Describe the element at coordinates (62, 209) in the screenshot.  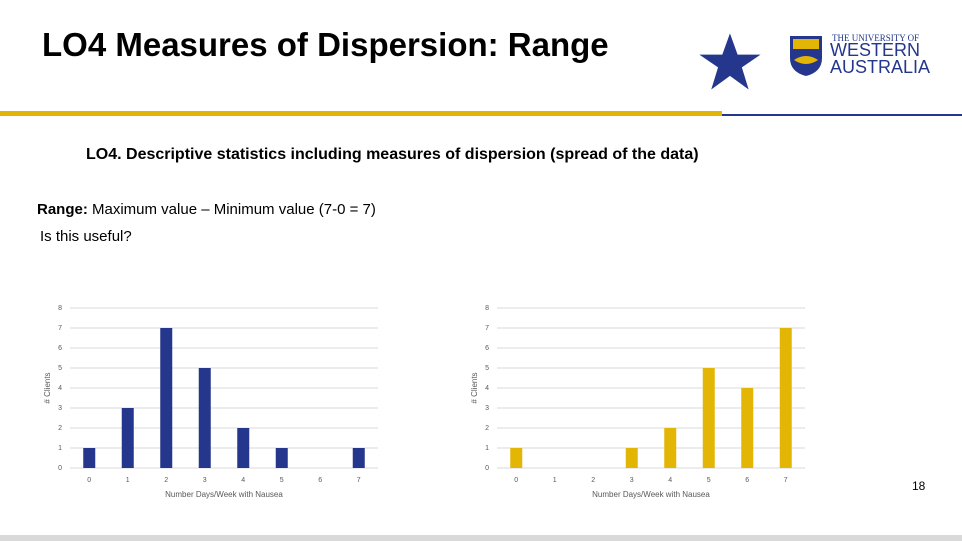
I see `range-term: Range:` at that location.